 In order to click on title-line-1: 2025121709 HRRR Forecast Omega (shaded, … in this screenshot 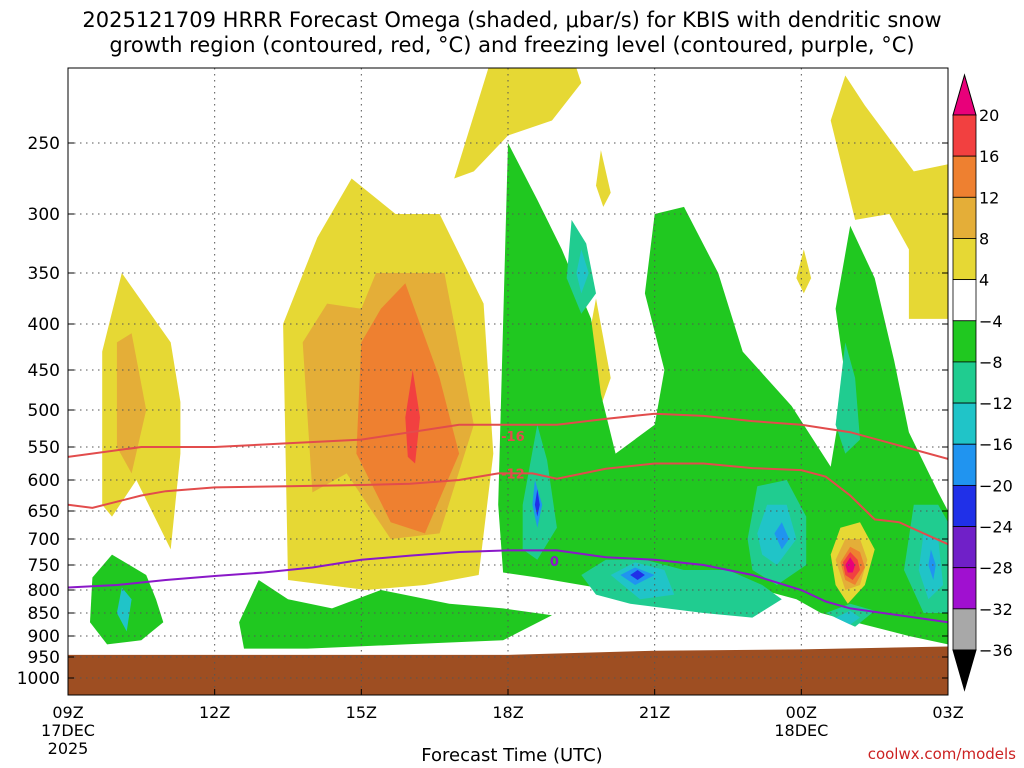, I will do `click(512, 20)`.